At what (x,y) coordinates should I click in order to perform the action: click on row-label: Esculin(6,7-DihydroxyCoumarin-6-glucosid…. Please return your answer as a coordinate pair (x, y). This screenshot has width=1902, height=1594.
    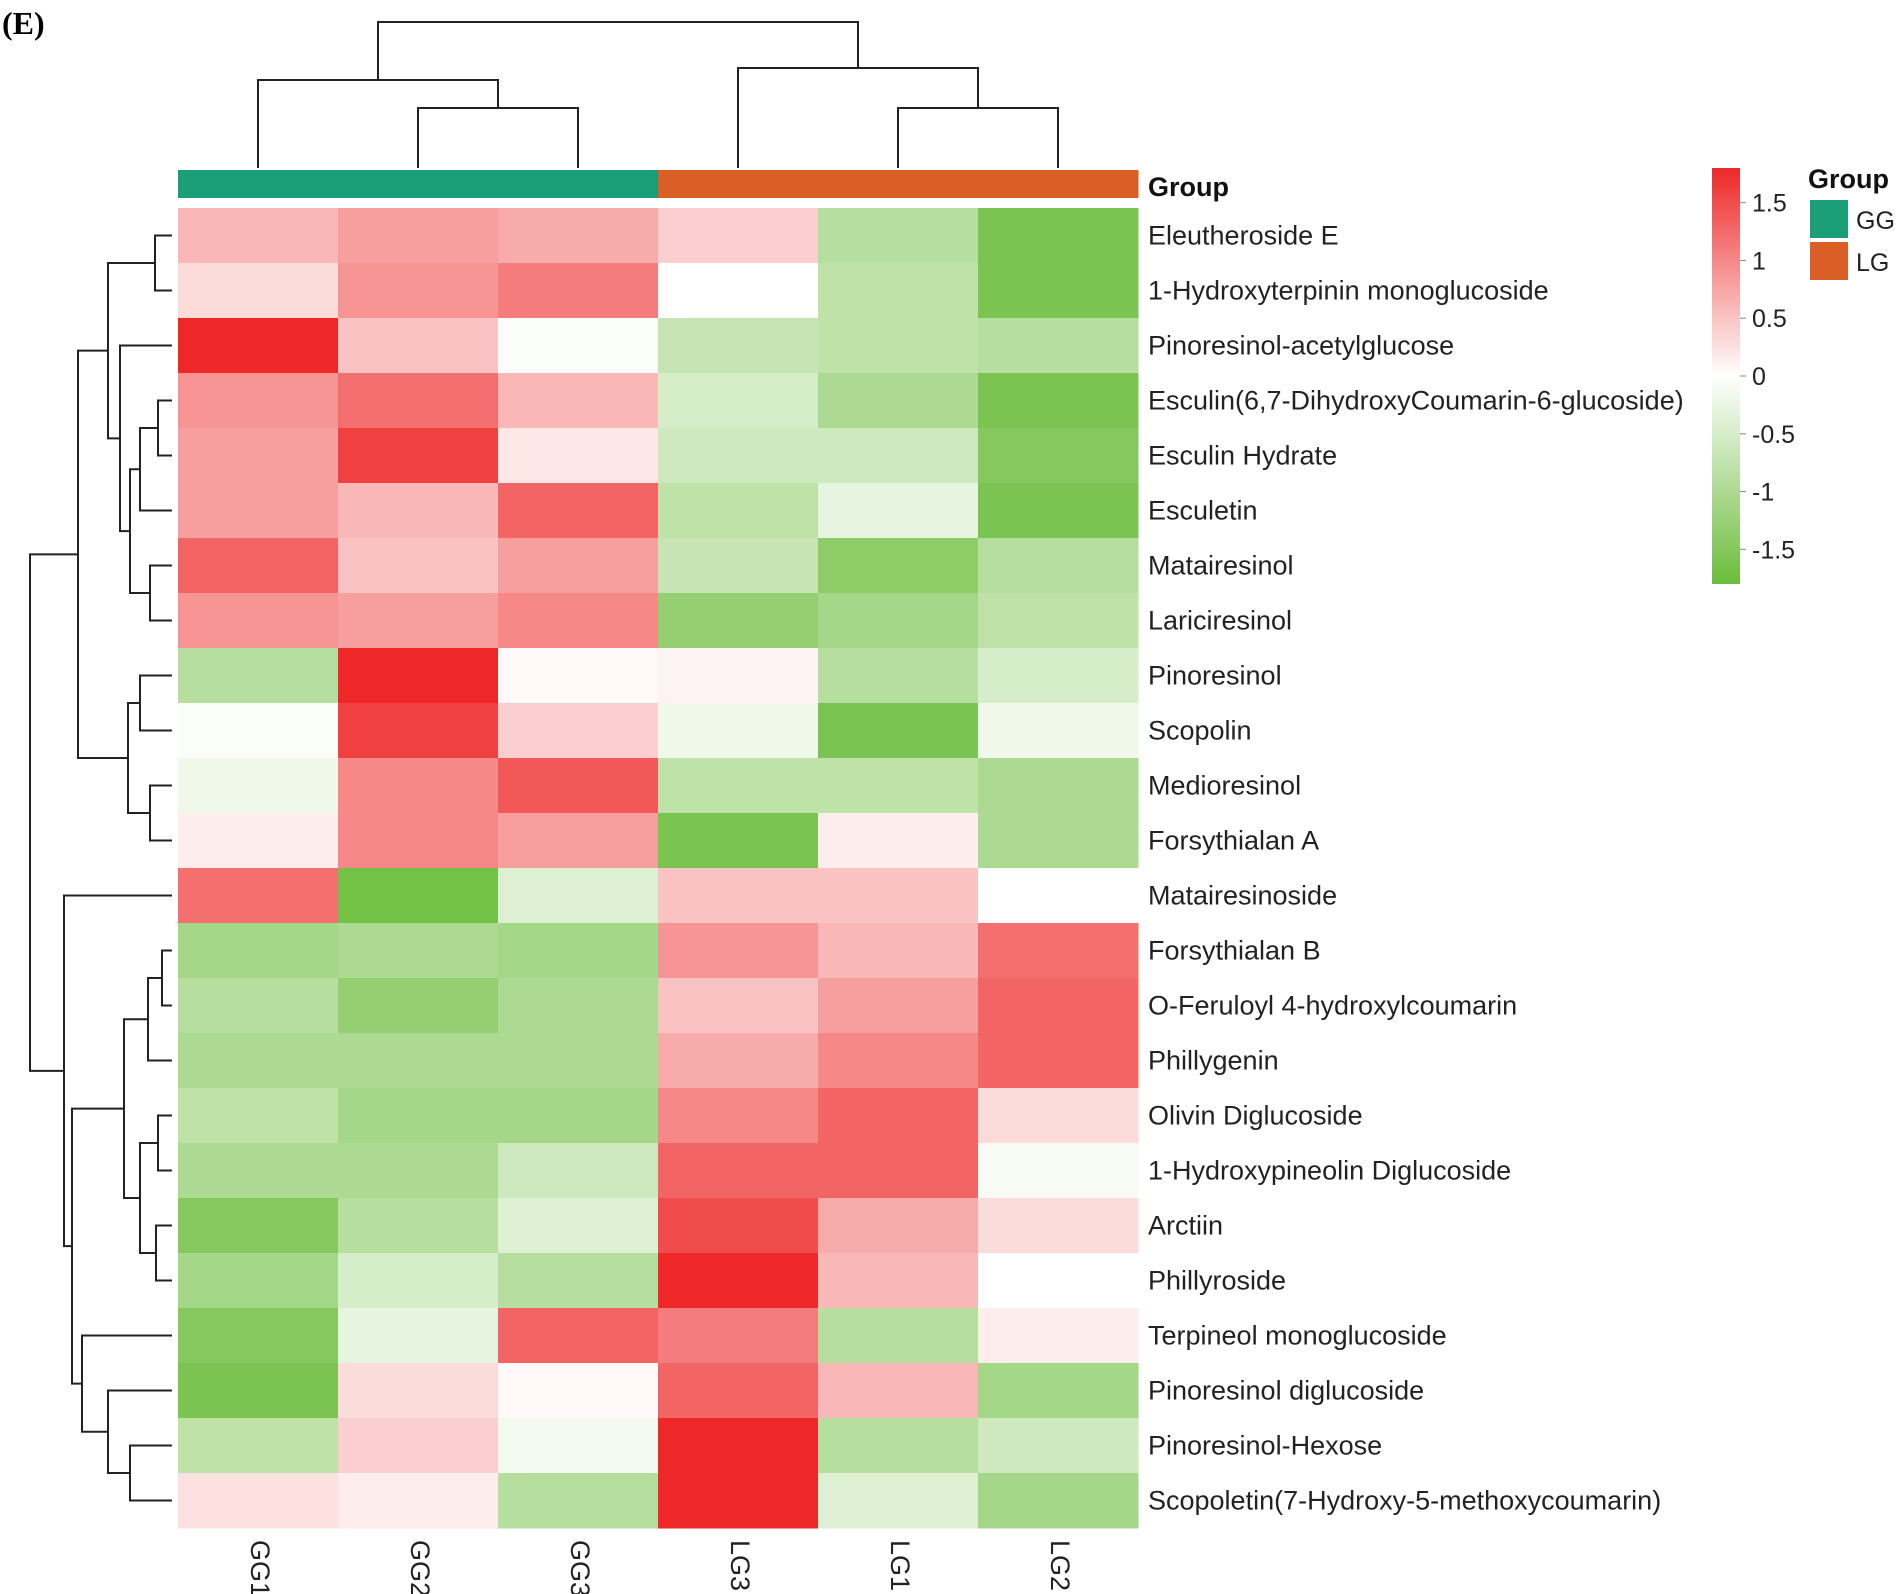
    Looking at the image, I should click on (1416, 401).